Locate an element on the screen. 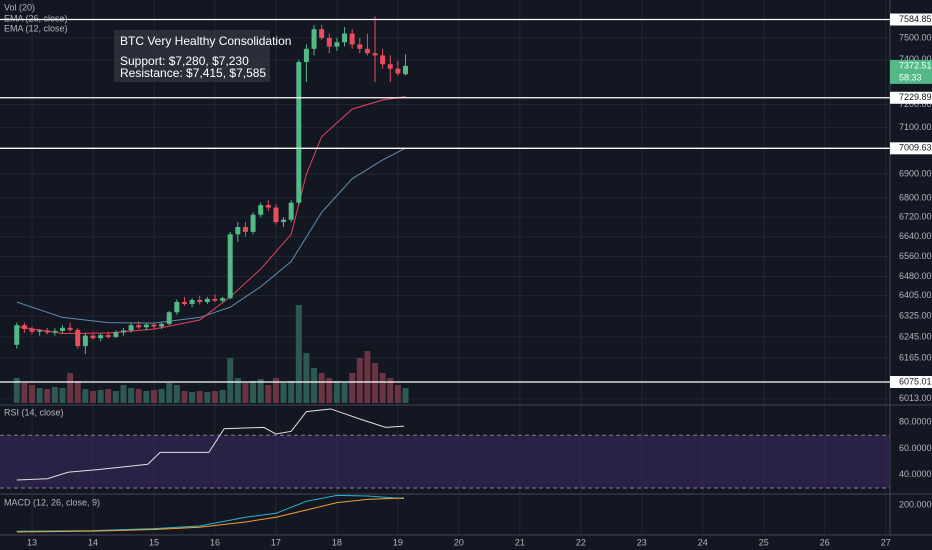  legend-entry: Vol (20) is located at coordinates (19, 7).